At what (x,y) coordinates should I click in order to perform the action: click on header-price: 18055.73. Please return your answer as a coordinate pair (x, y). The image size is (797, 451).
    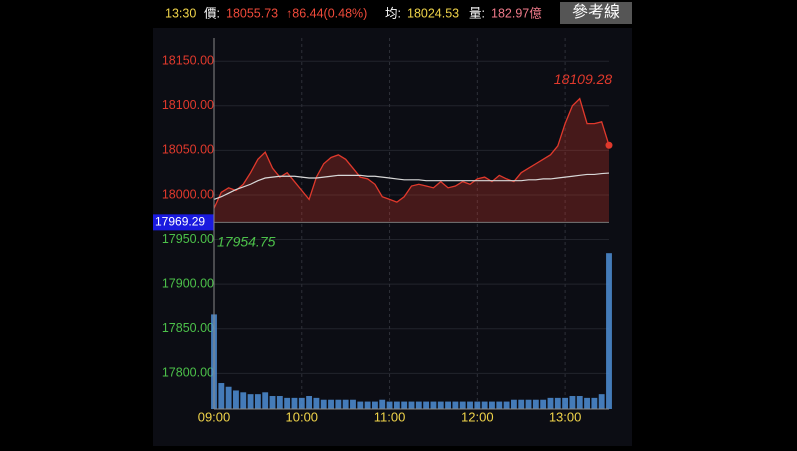
    Looking at the image, I should click on (252, 13).